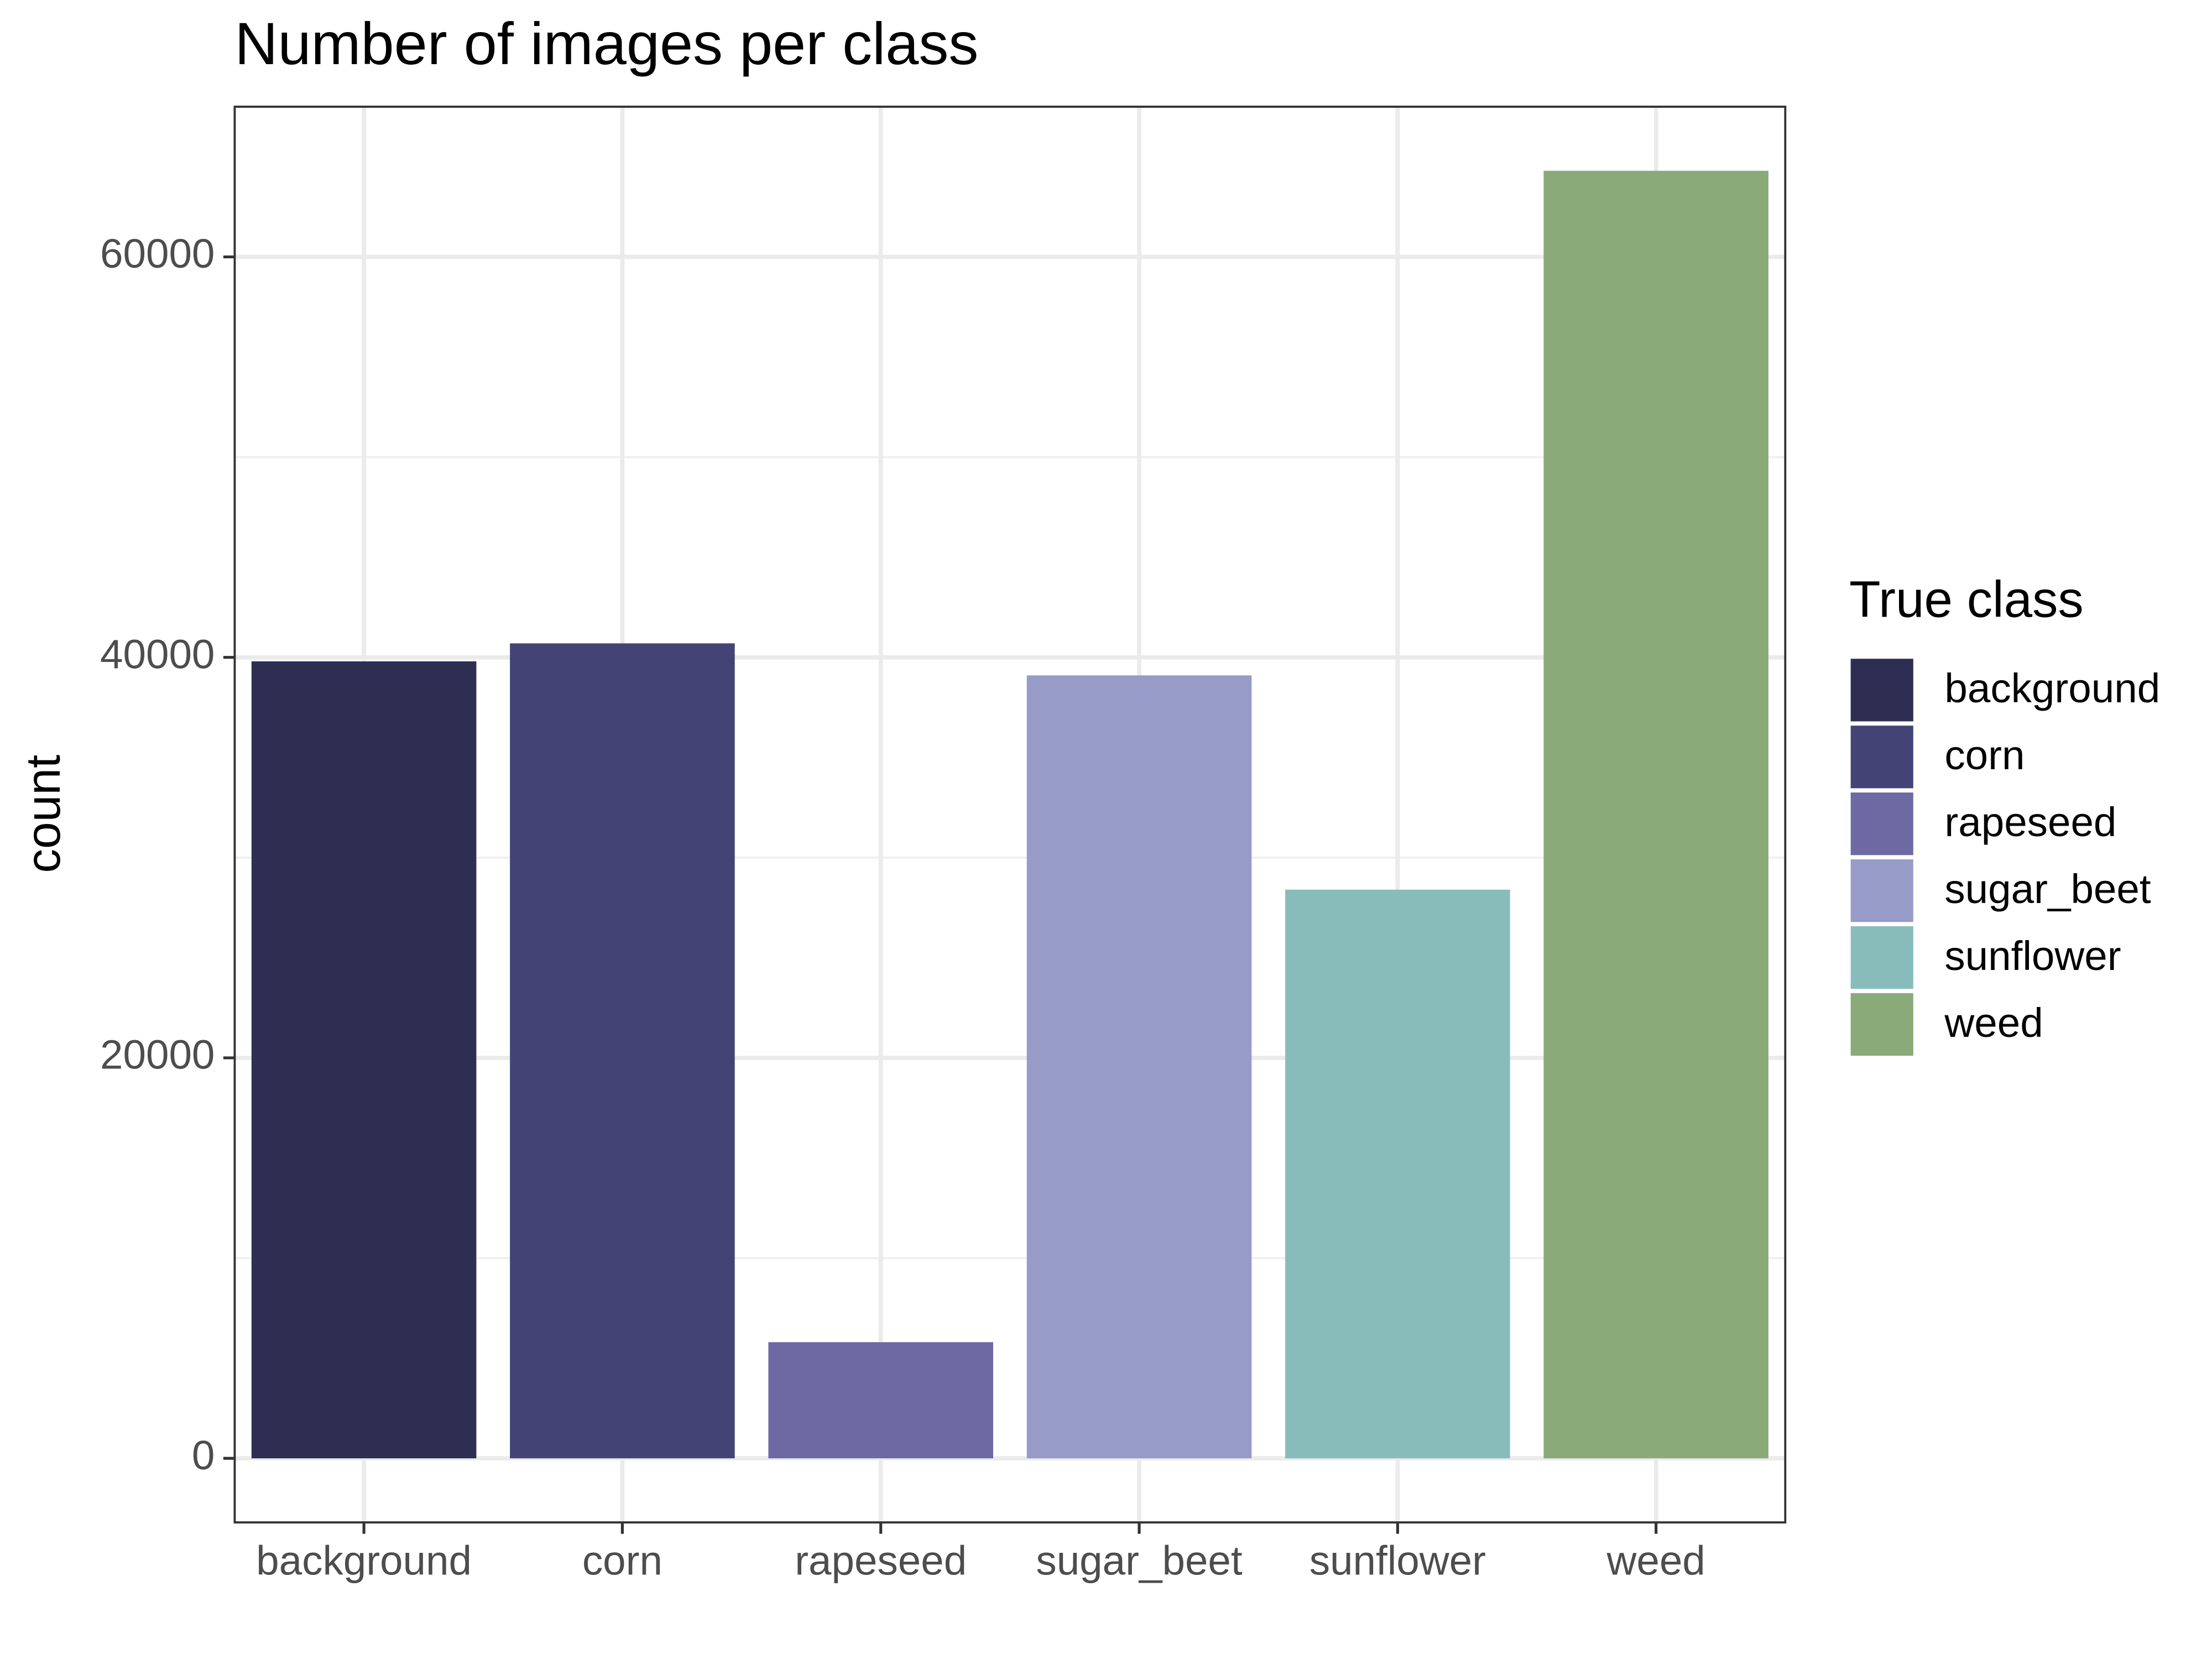 The width and height of the screenshot is (2212, 1659). What do you see at coordinates (2033, 956) in the screenshot?
I see `legend-label: sunflower` at bounding box center [2033, 956].